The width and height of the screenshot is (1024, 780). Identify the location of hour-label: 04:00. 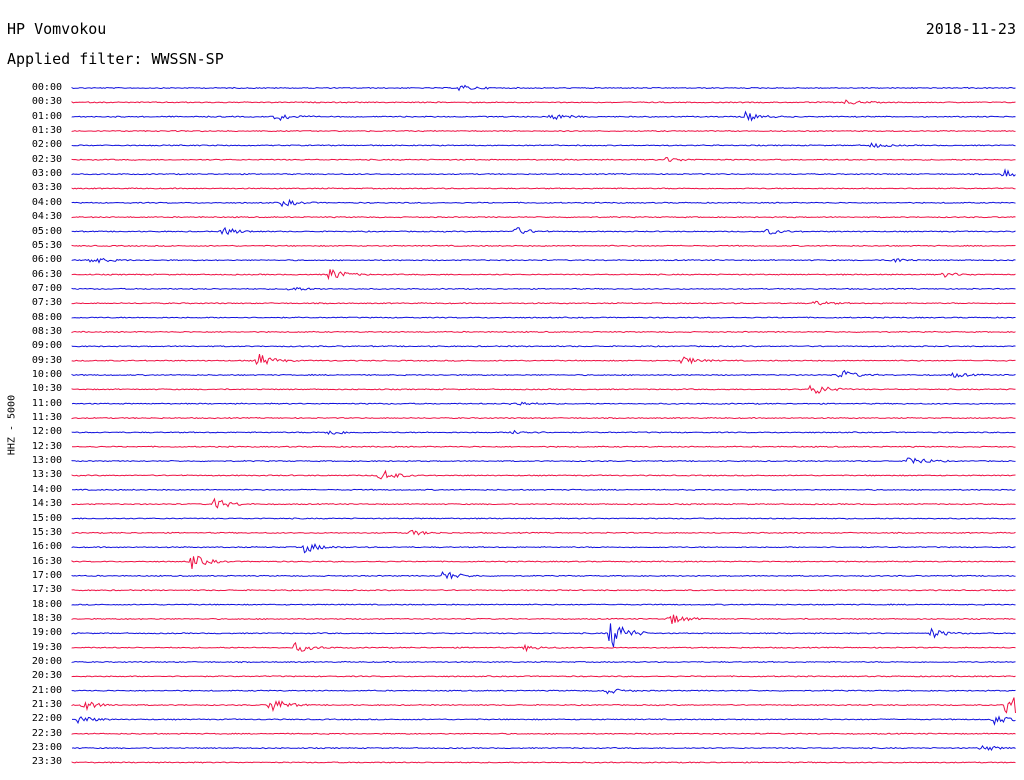
(46, 202).